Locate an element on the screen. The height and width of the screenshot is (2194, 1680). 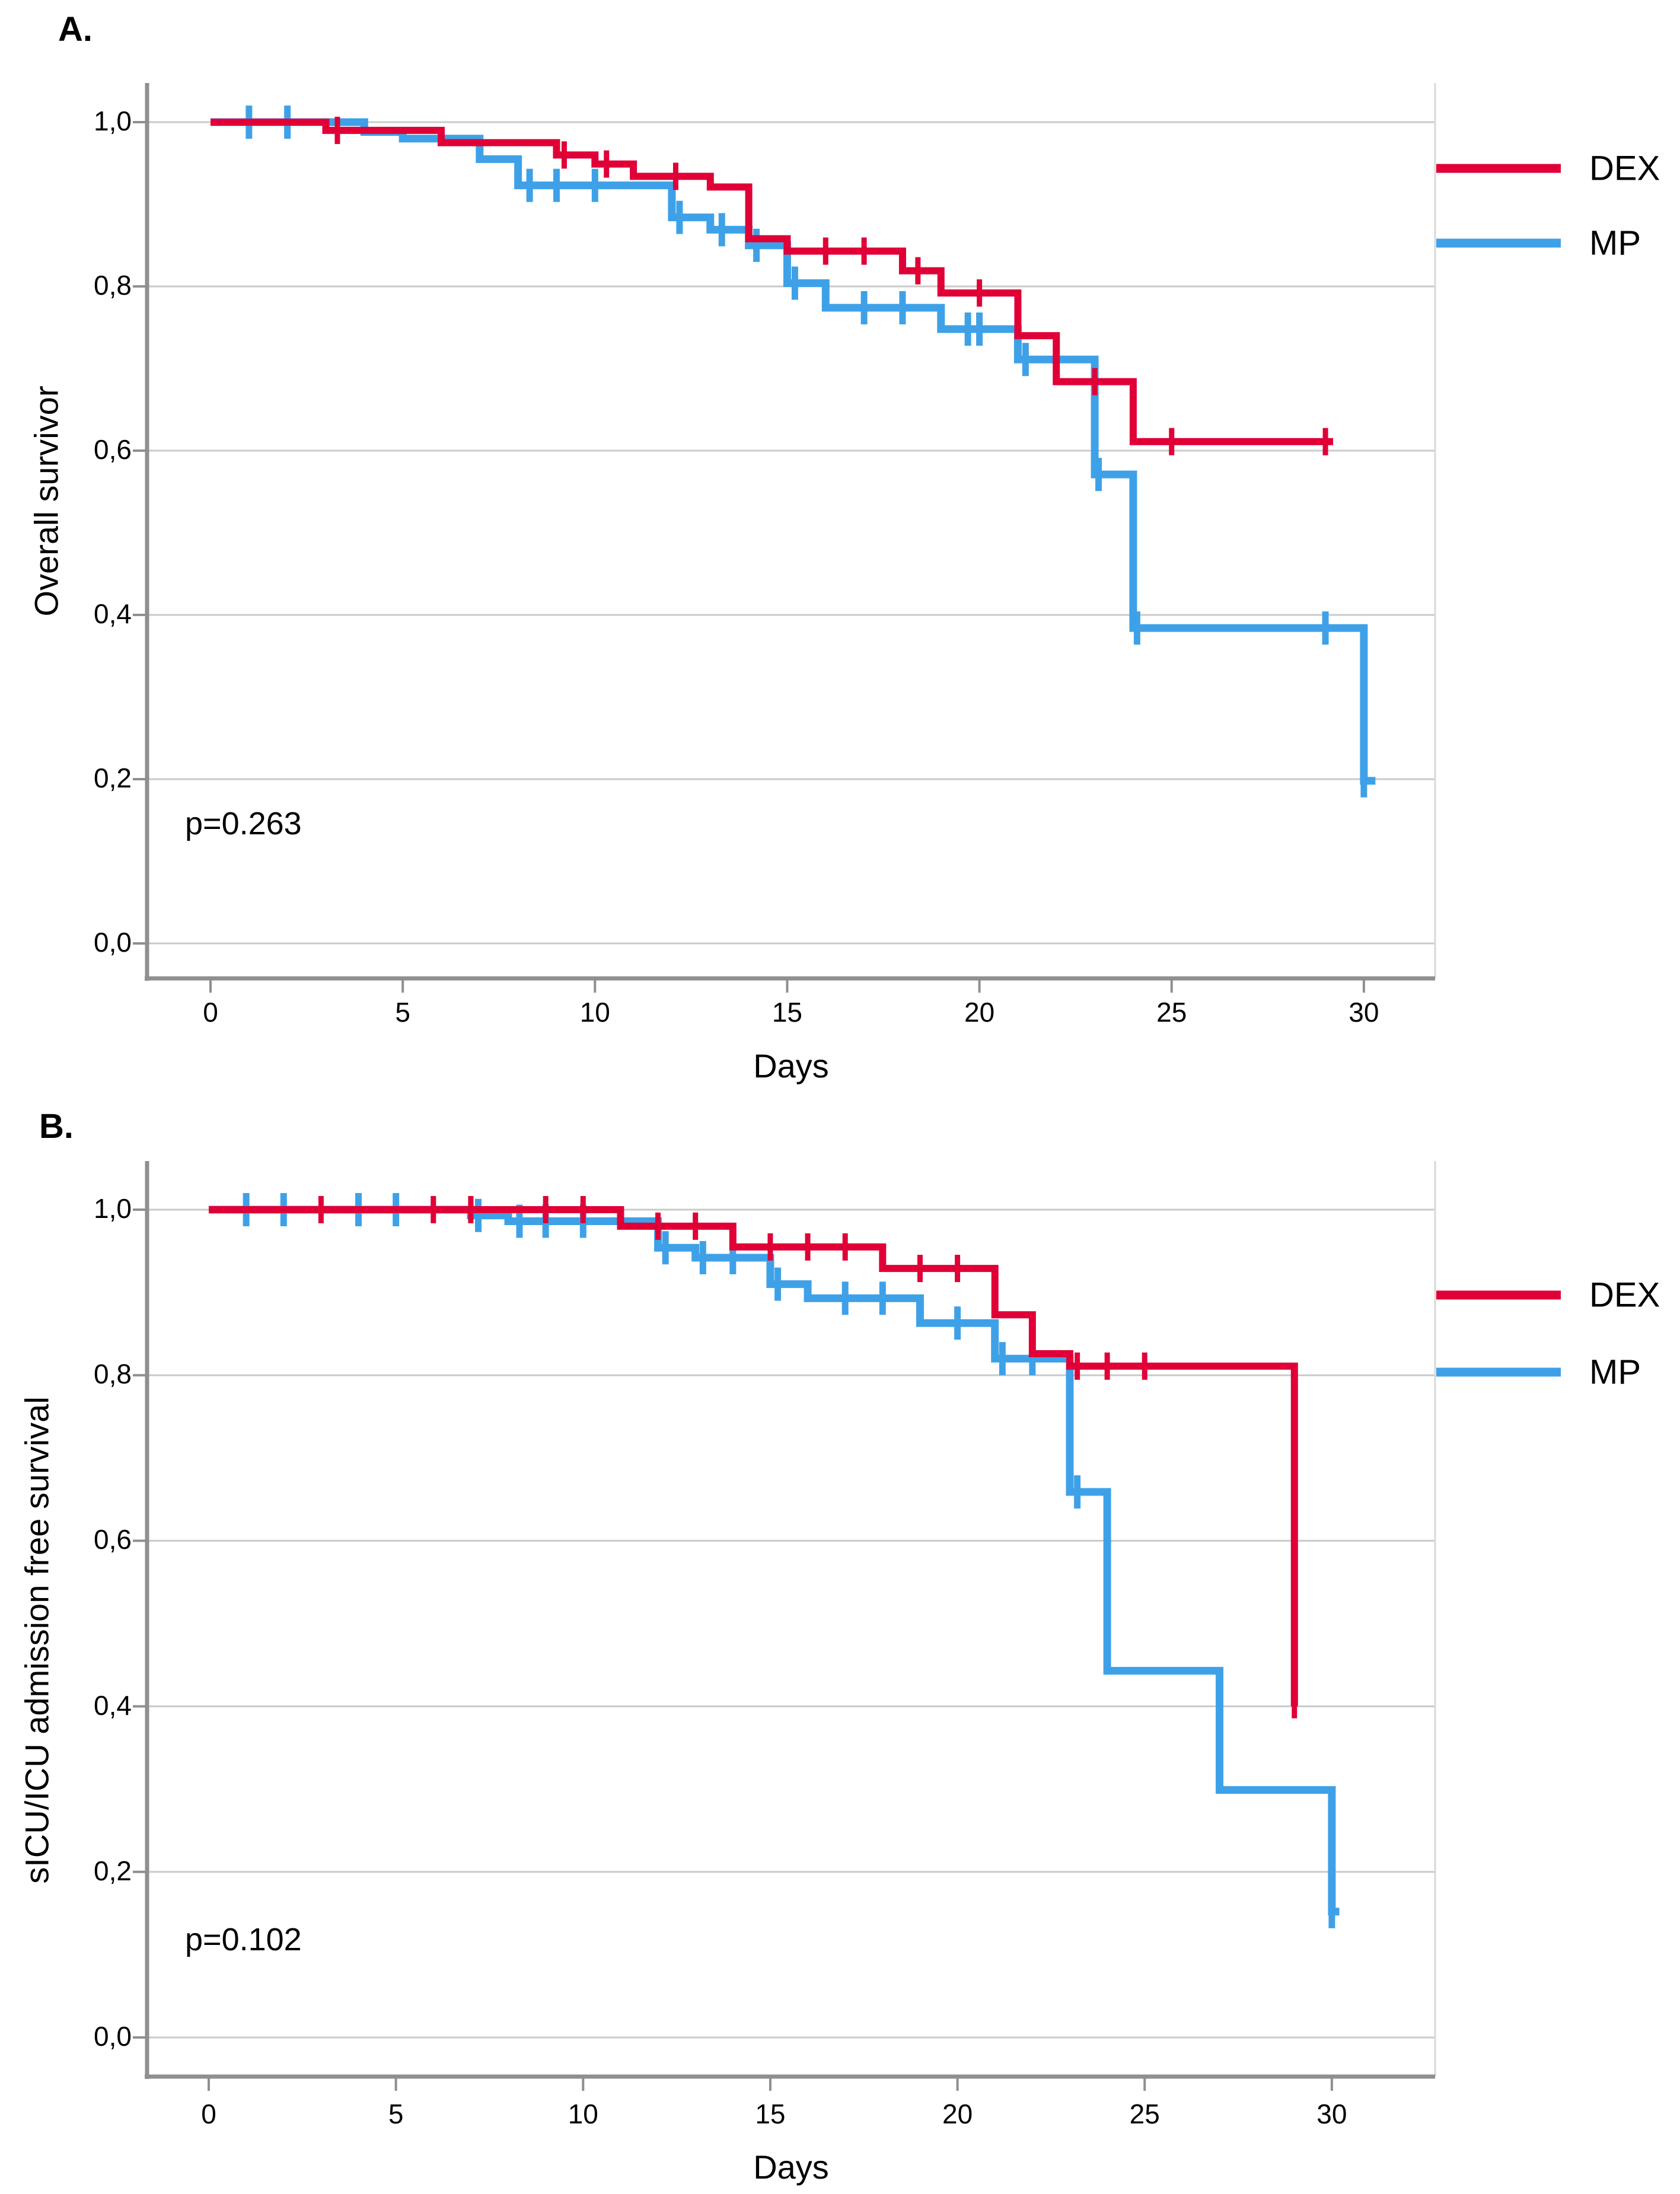
panel-b-y-axis-title: sICU/ICU admission free survival is located at coordinates (37, 1640).